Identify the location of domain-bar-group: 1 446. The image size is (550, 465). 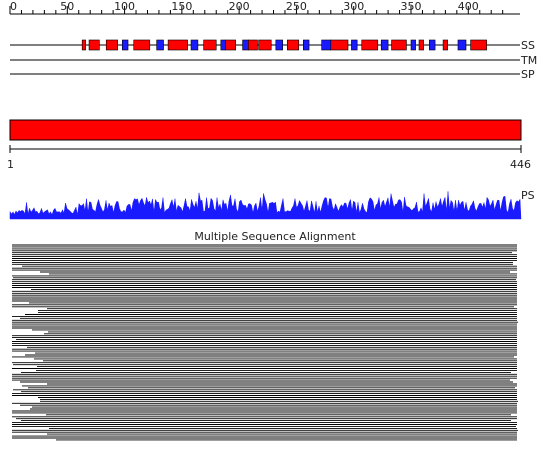
(269, 145).